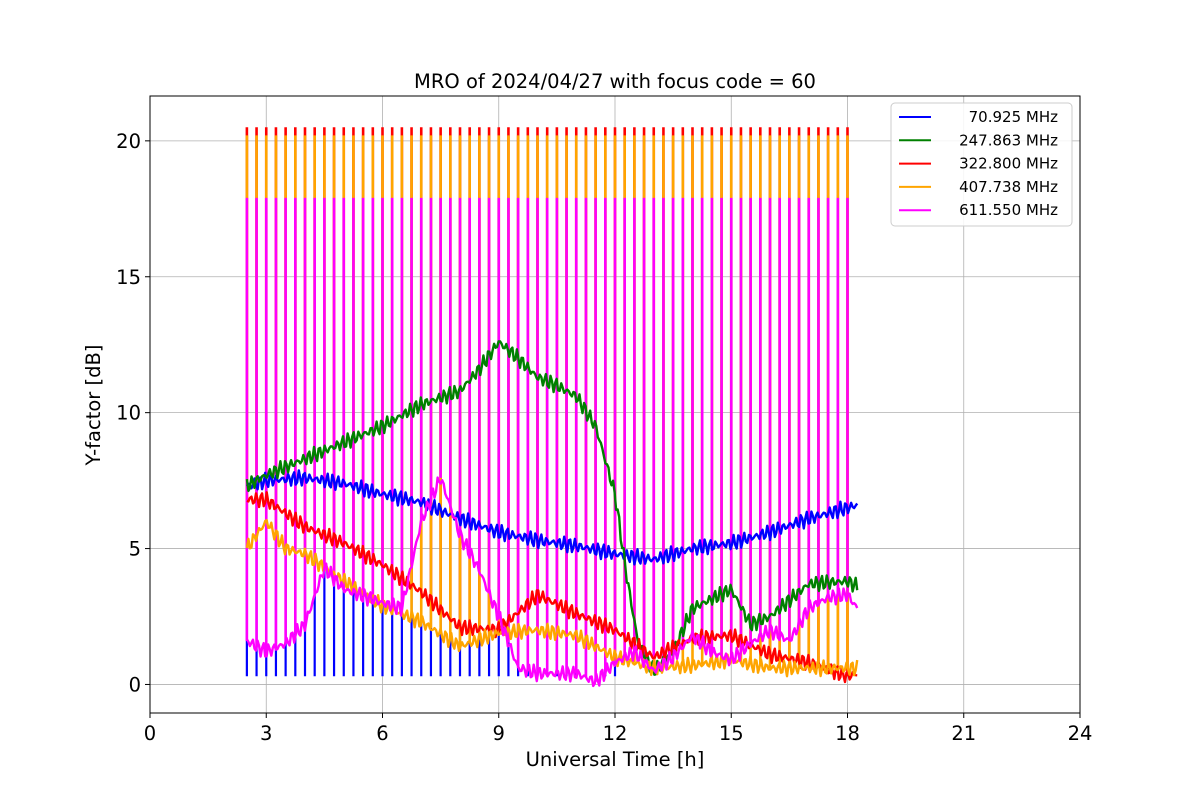 This screenshot has width=1200, height=800. Describe the element at coordinates (128, 413) in the screenshot. I see `y-tick-label: 10` at that location.